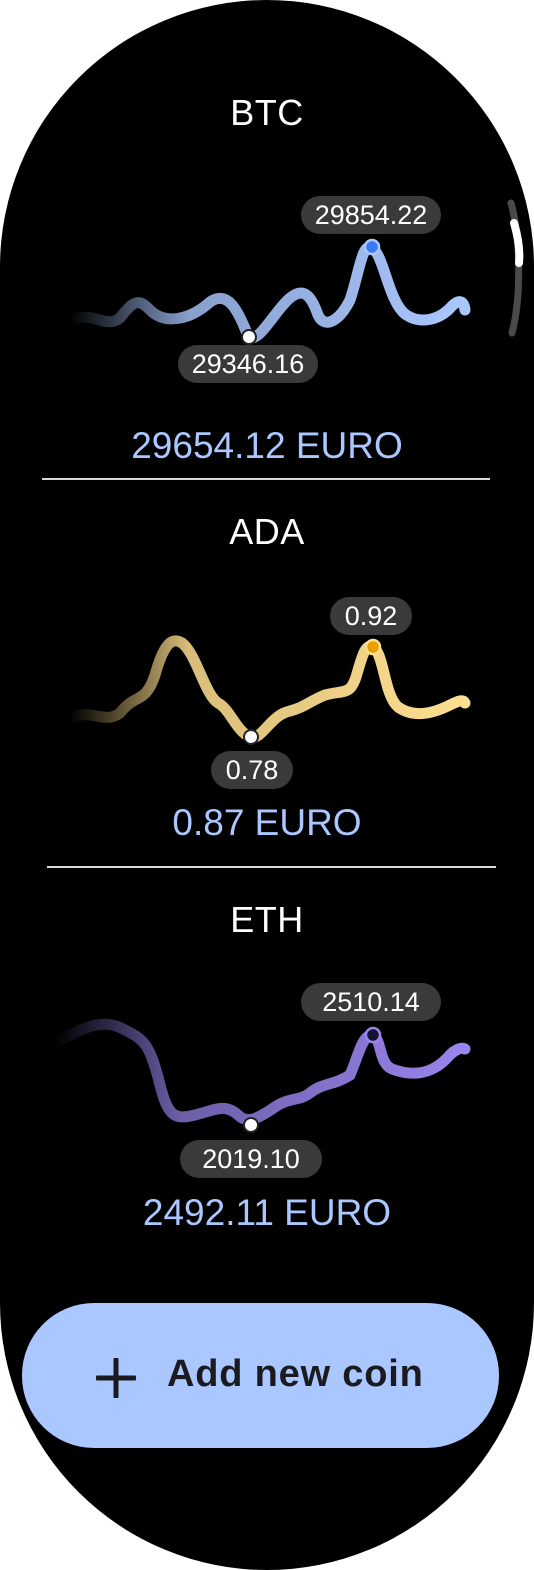 This screenshot has height=1570, width=534. Describe the element at coordinates (373, 1035) in the screenshot. I see `eth-high-marker` at that location.